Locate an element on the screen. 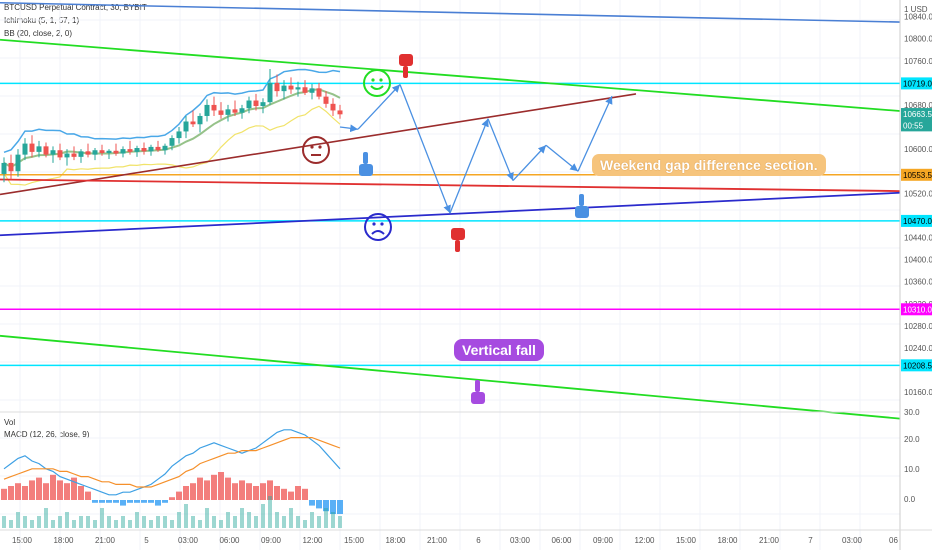 The image size is (932, 550). neutral-face-icon-eye-left is located at coordinates (312, 147).